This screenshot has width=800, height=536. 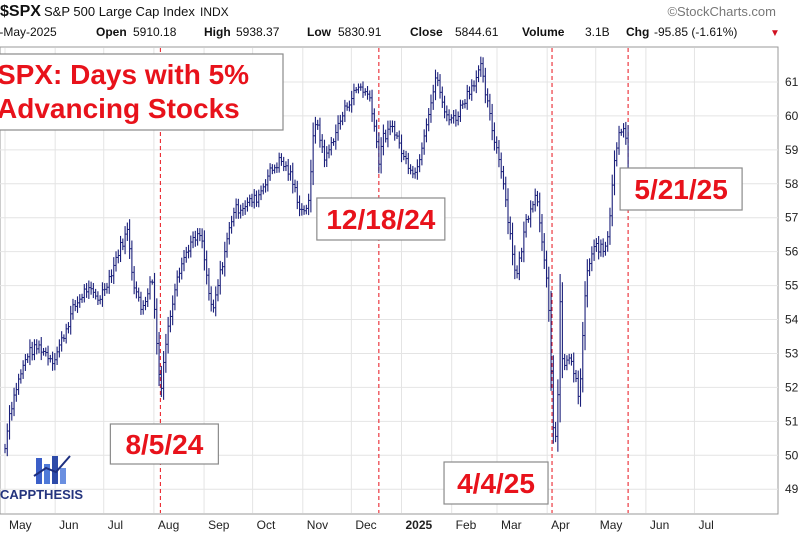 What do you see at coordinates (155, 32) in the screenshot?
I see `open-value: 5910.18` at bounding box center [155, 32].